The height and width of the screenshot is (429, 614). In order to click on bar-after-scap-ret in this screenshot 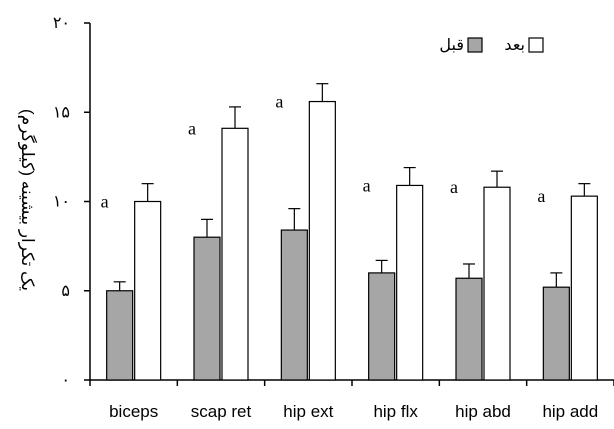, I will do `click(235, 254)`.